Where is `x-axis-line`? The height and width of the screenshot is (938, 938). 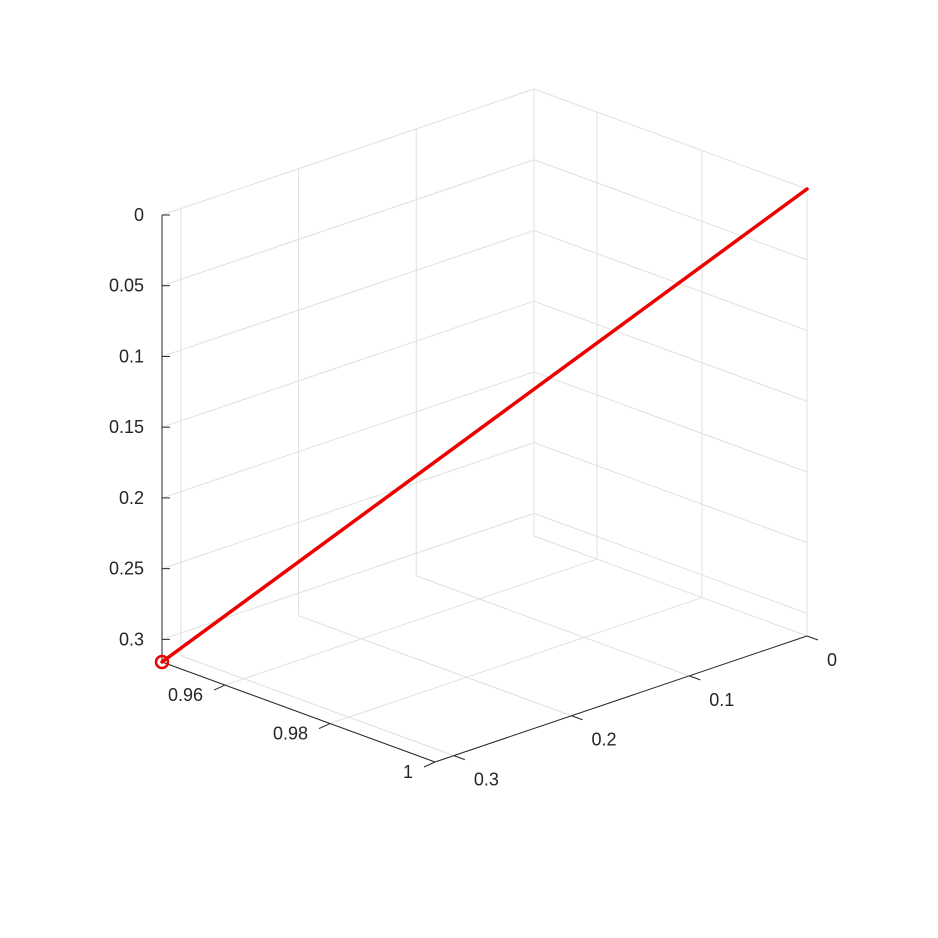
x-axis-line is located at coordinates (298, 712).